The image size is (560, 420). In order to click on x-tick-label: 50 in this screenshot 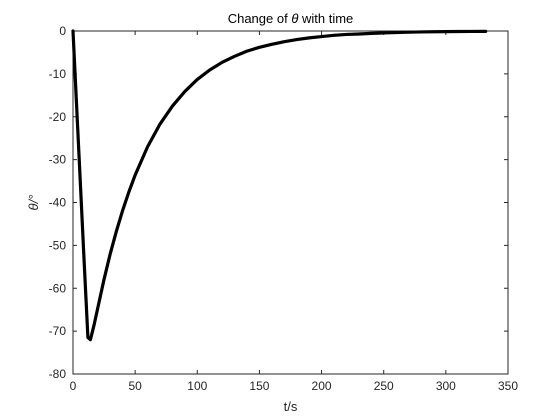, I will do `click(135, 386)`.